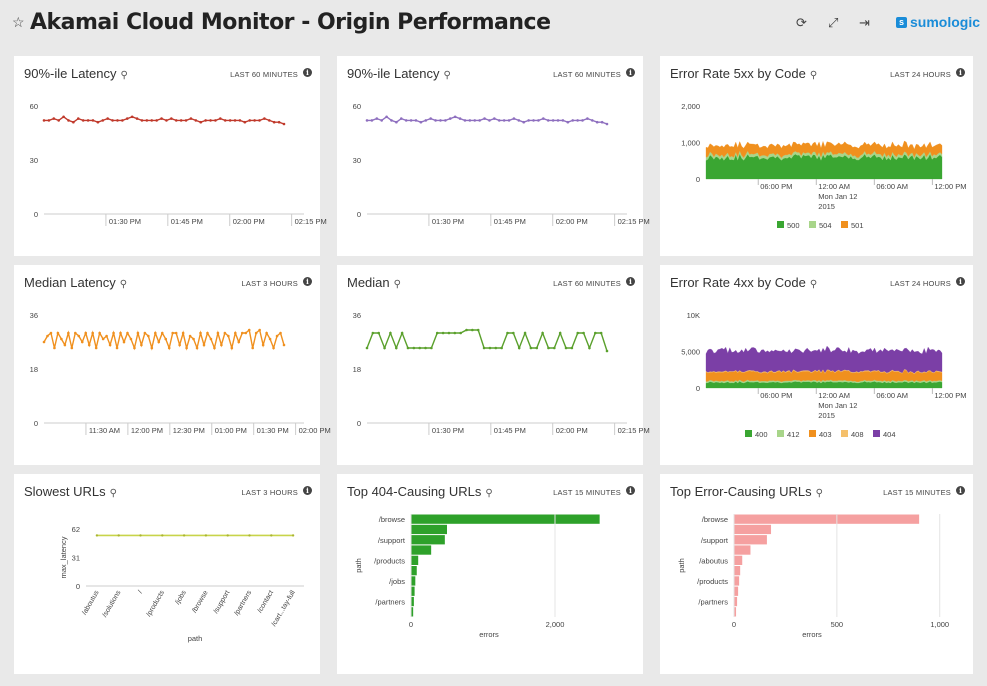 The width and height of the screenshot is (987, 686). What do you see at coordinates (801, 22) in the screenshot?
I see `refresh-icon: ⟳` at bounding box center [801, 22].